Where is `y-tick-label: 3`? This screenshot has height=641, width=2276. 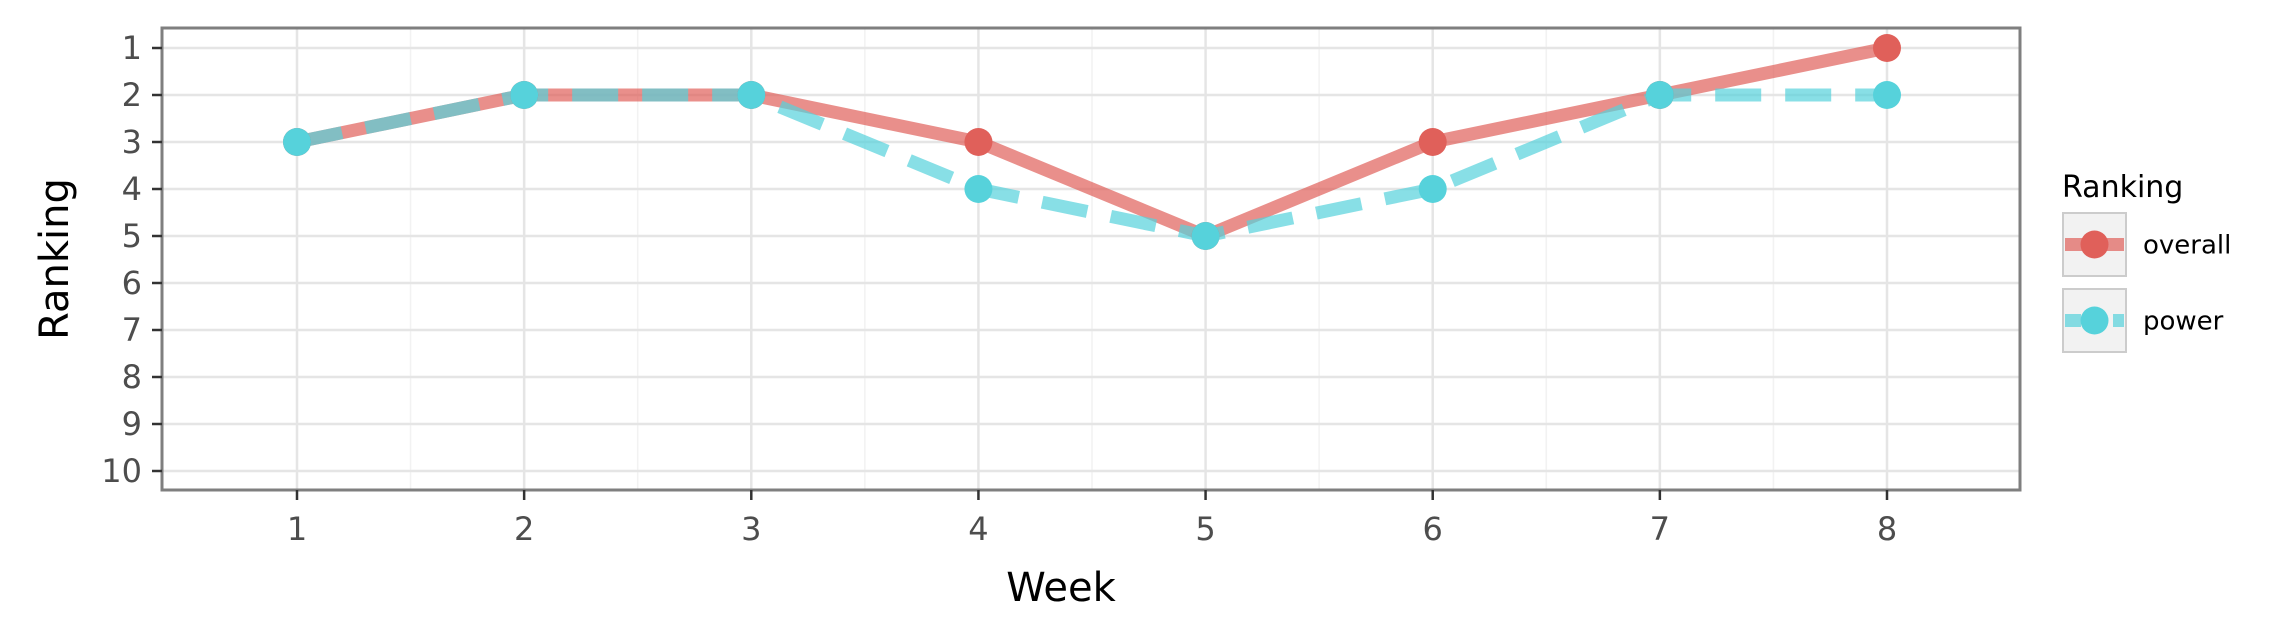
y-tick-label: 3 is located at coordinates (132, 142).